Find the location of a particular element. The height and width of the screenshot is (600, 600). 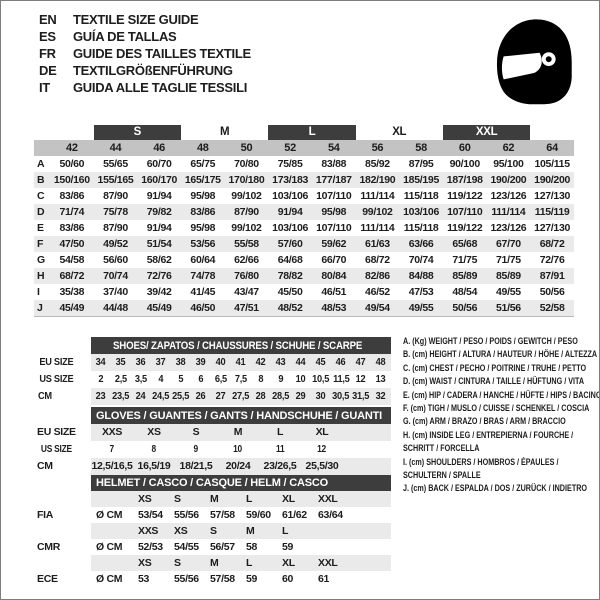

table-cell: 107/110 is located at coordinates (464, 212).